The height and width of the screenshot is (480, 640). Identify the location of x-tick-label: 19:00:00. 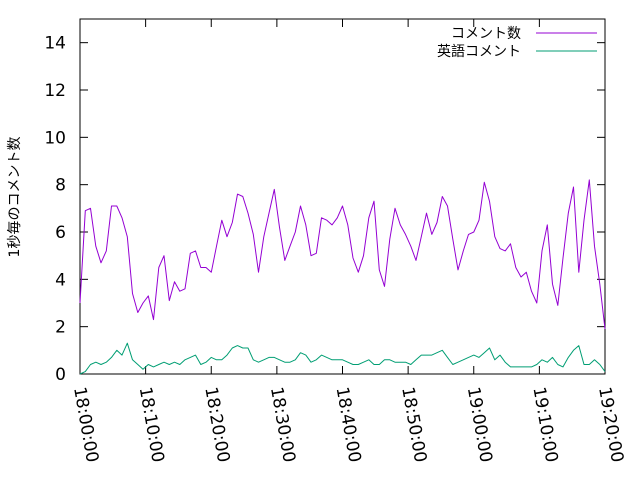
(479, 424).